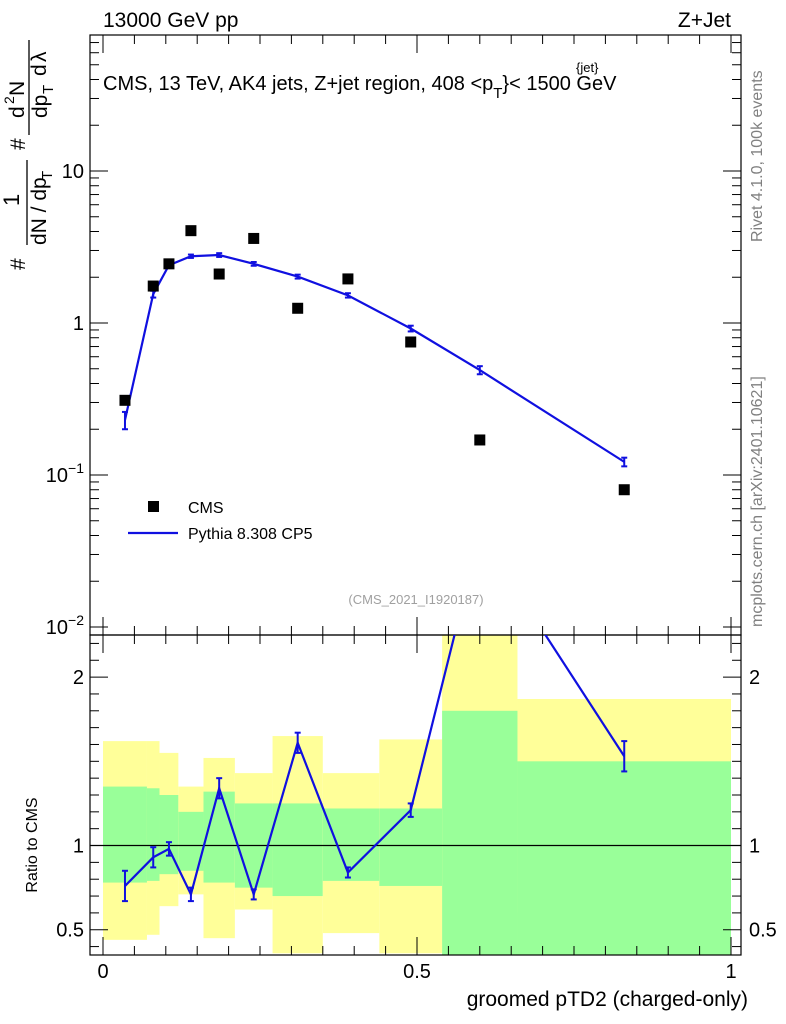 Image resolution: width=786 pixels, height=1024 pixels. Describe the element at coordinates (47, 175) in the screenshot. I see `ylabel-dndpt-sub: T` at that location.